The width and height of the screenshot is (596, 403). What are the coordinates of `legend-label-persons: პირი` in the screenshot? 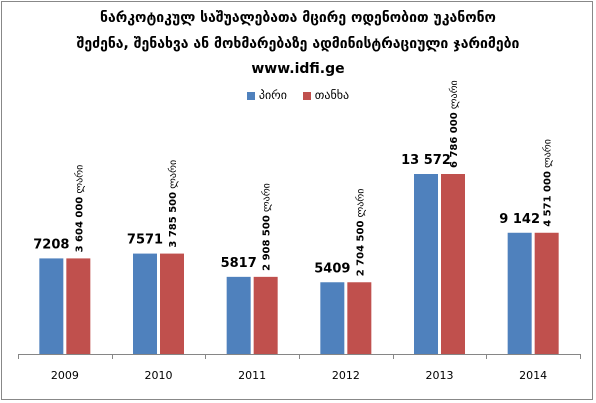 It's located at (272, 95).